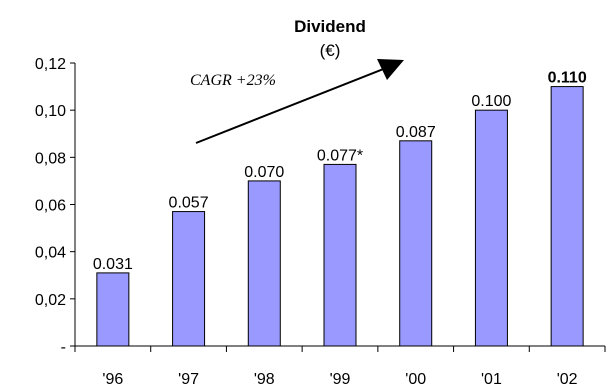 This screenshot has width=612, height=387. I want to click on y-tick-label: 0,10, so click(50, 111).